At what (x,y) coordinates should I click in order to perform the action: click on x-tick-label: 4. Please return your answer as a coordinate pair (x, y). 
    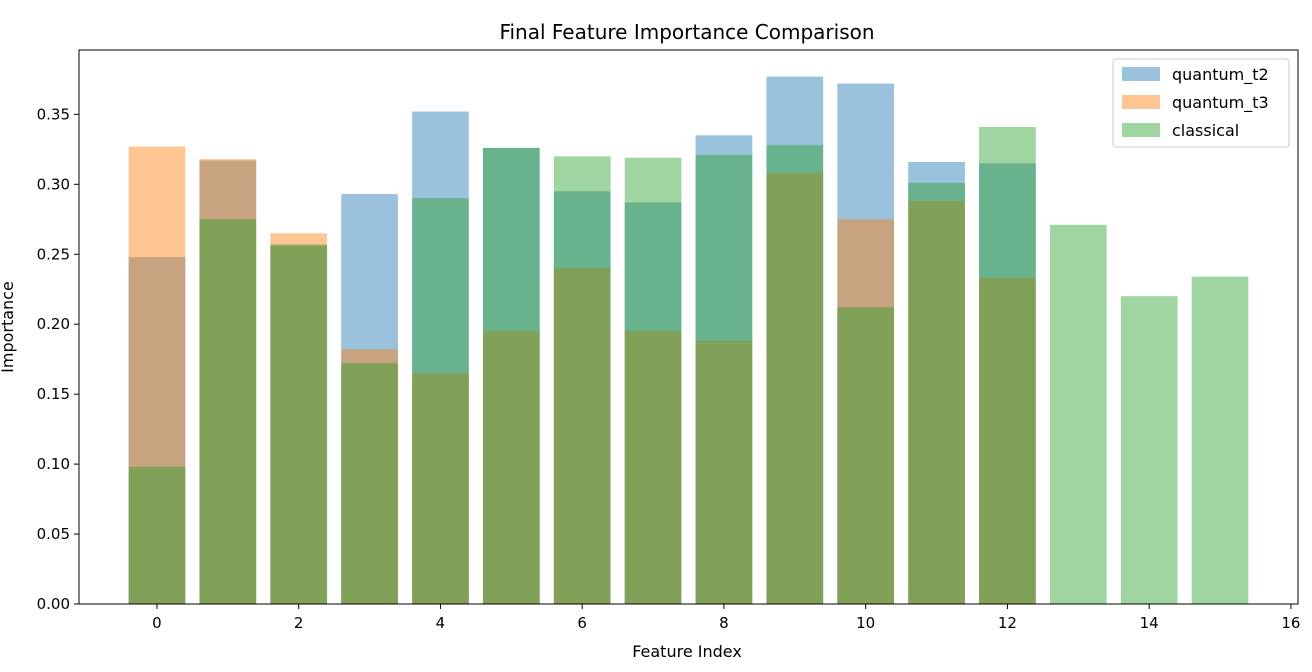
    Looking at the image, I should click on (441, 623).